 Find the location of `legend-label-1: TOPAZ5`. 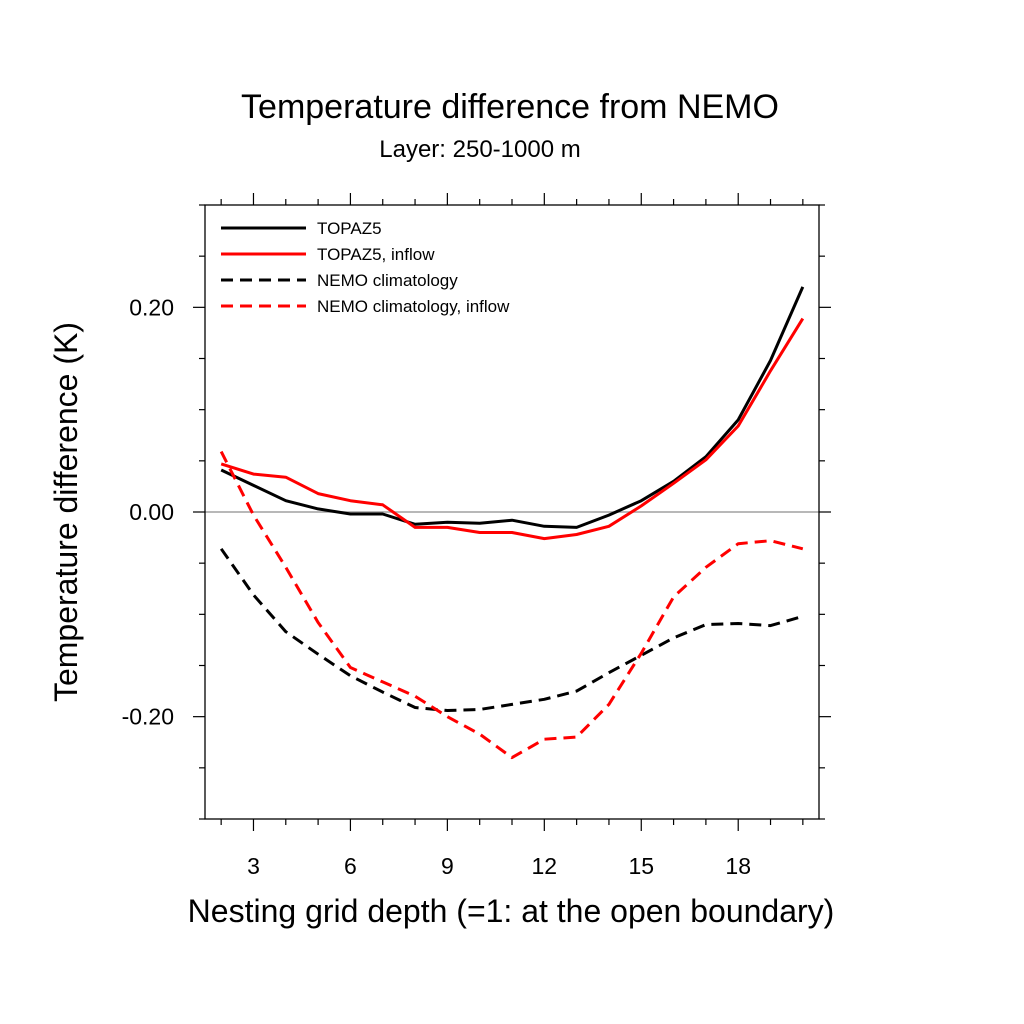

legend-label-1: TOPAZ5 is located at coordinates (349, 228).